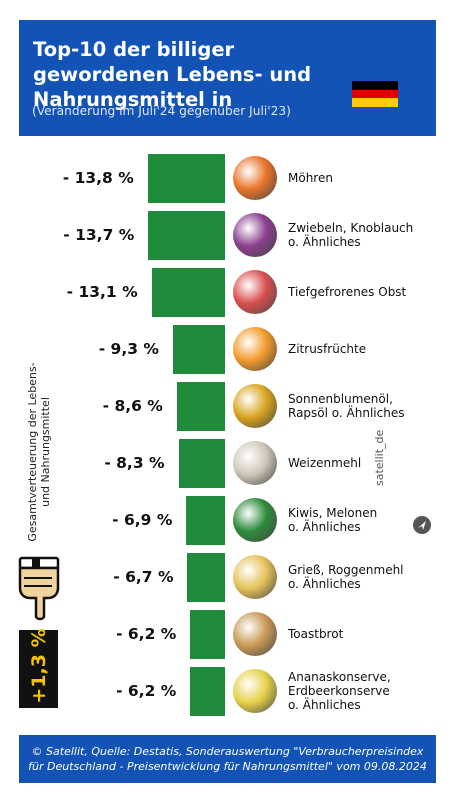 Image resolution: width=451 pixels, height=800 pixels. What do you see at coordinates (255, 235) in the screenshot?
I see `onion-garlic-icon` at bounding box center [255, 235].